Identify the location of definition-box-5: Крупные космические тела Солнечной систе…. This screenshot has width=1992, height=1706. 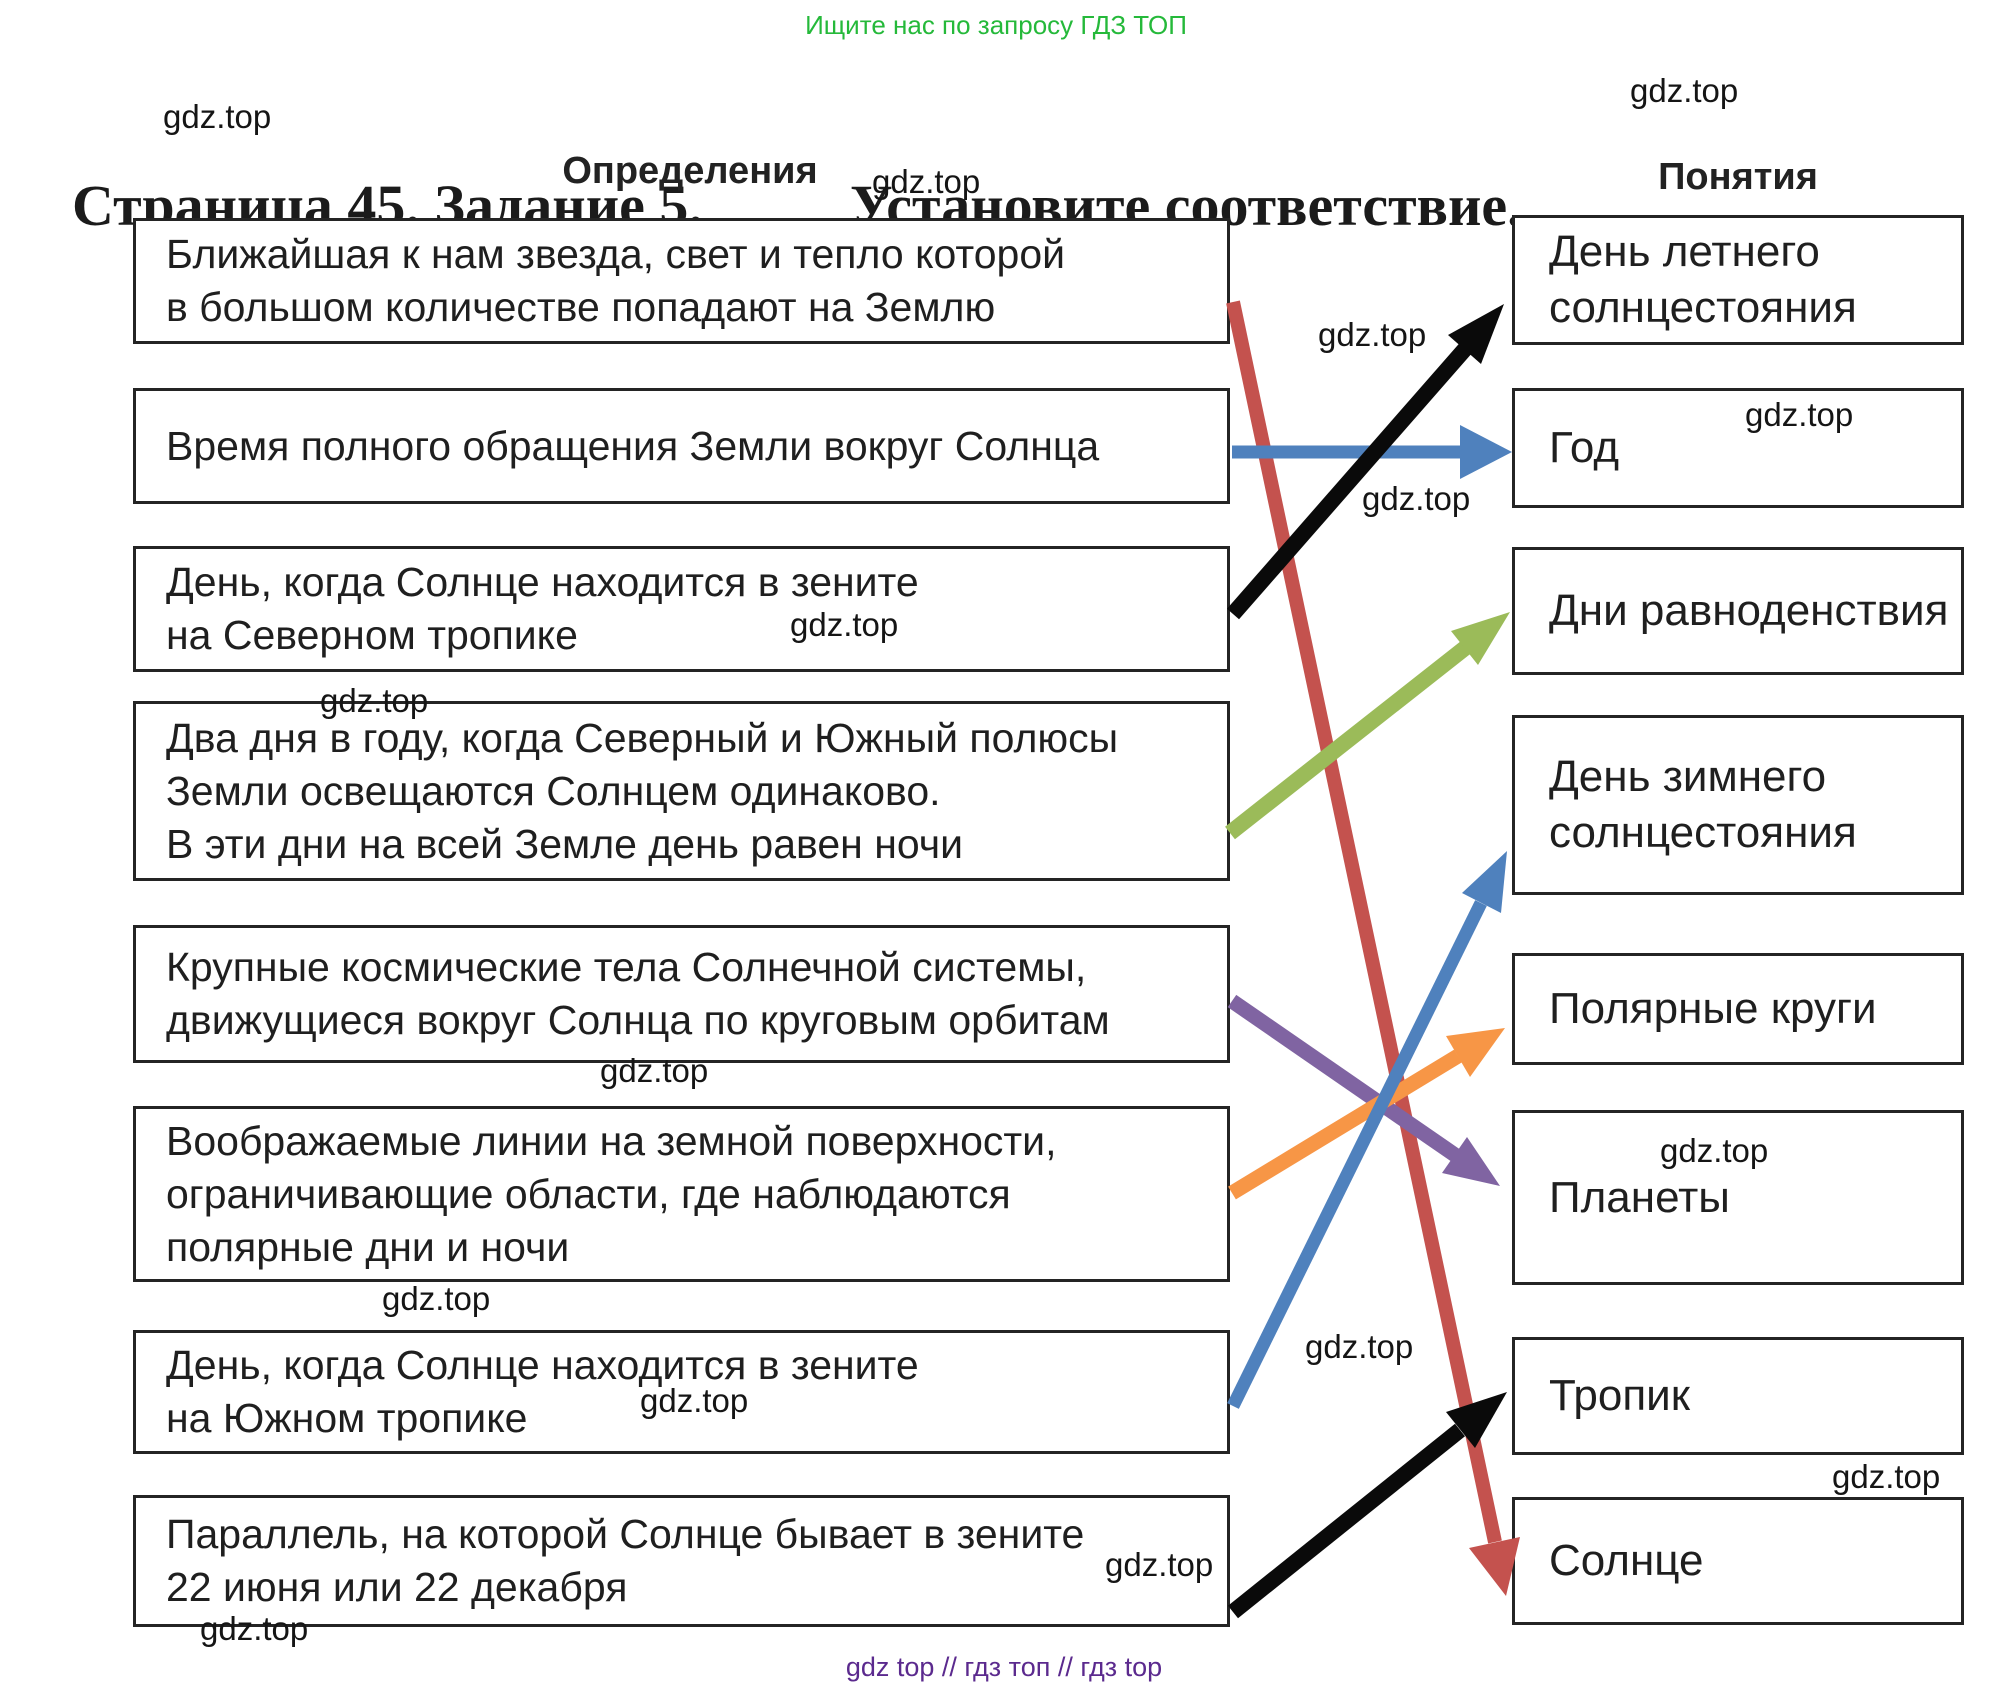
(681, 994).